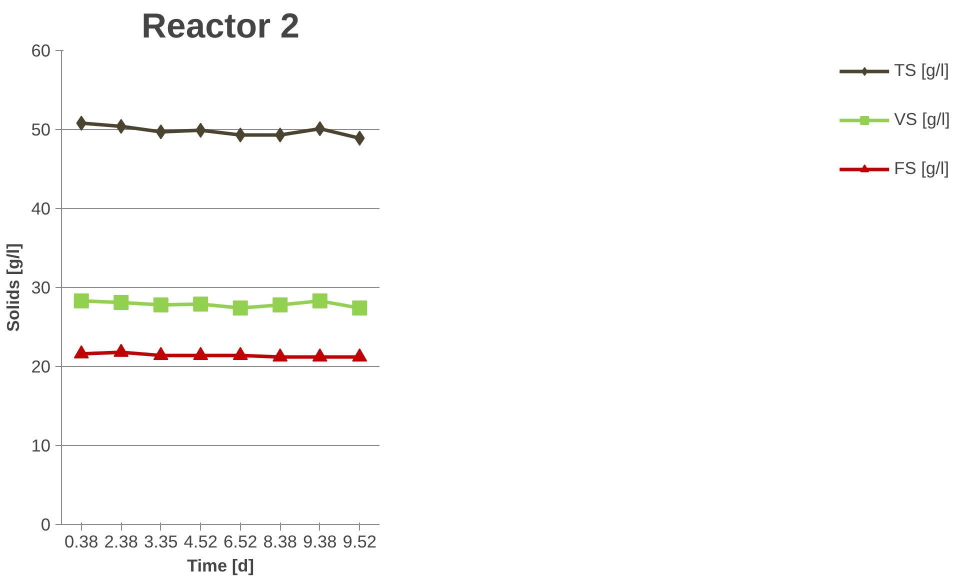  I want to click on y-tick-label: 0, so click(45, 524).